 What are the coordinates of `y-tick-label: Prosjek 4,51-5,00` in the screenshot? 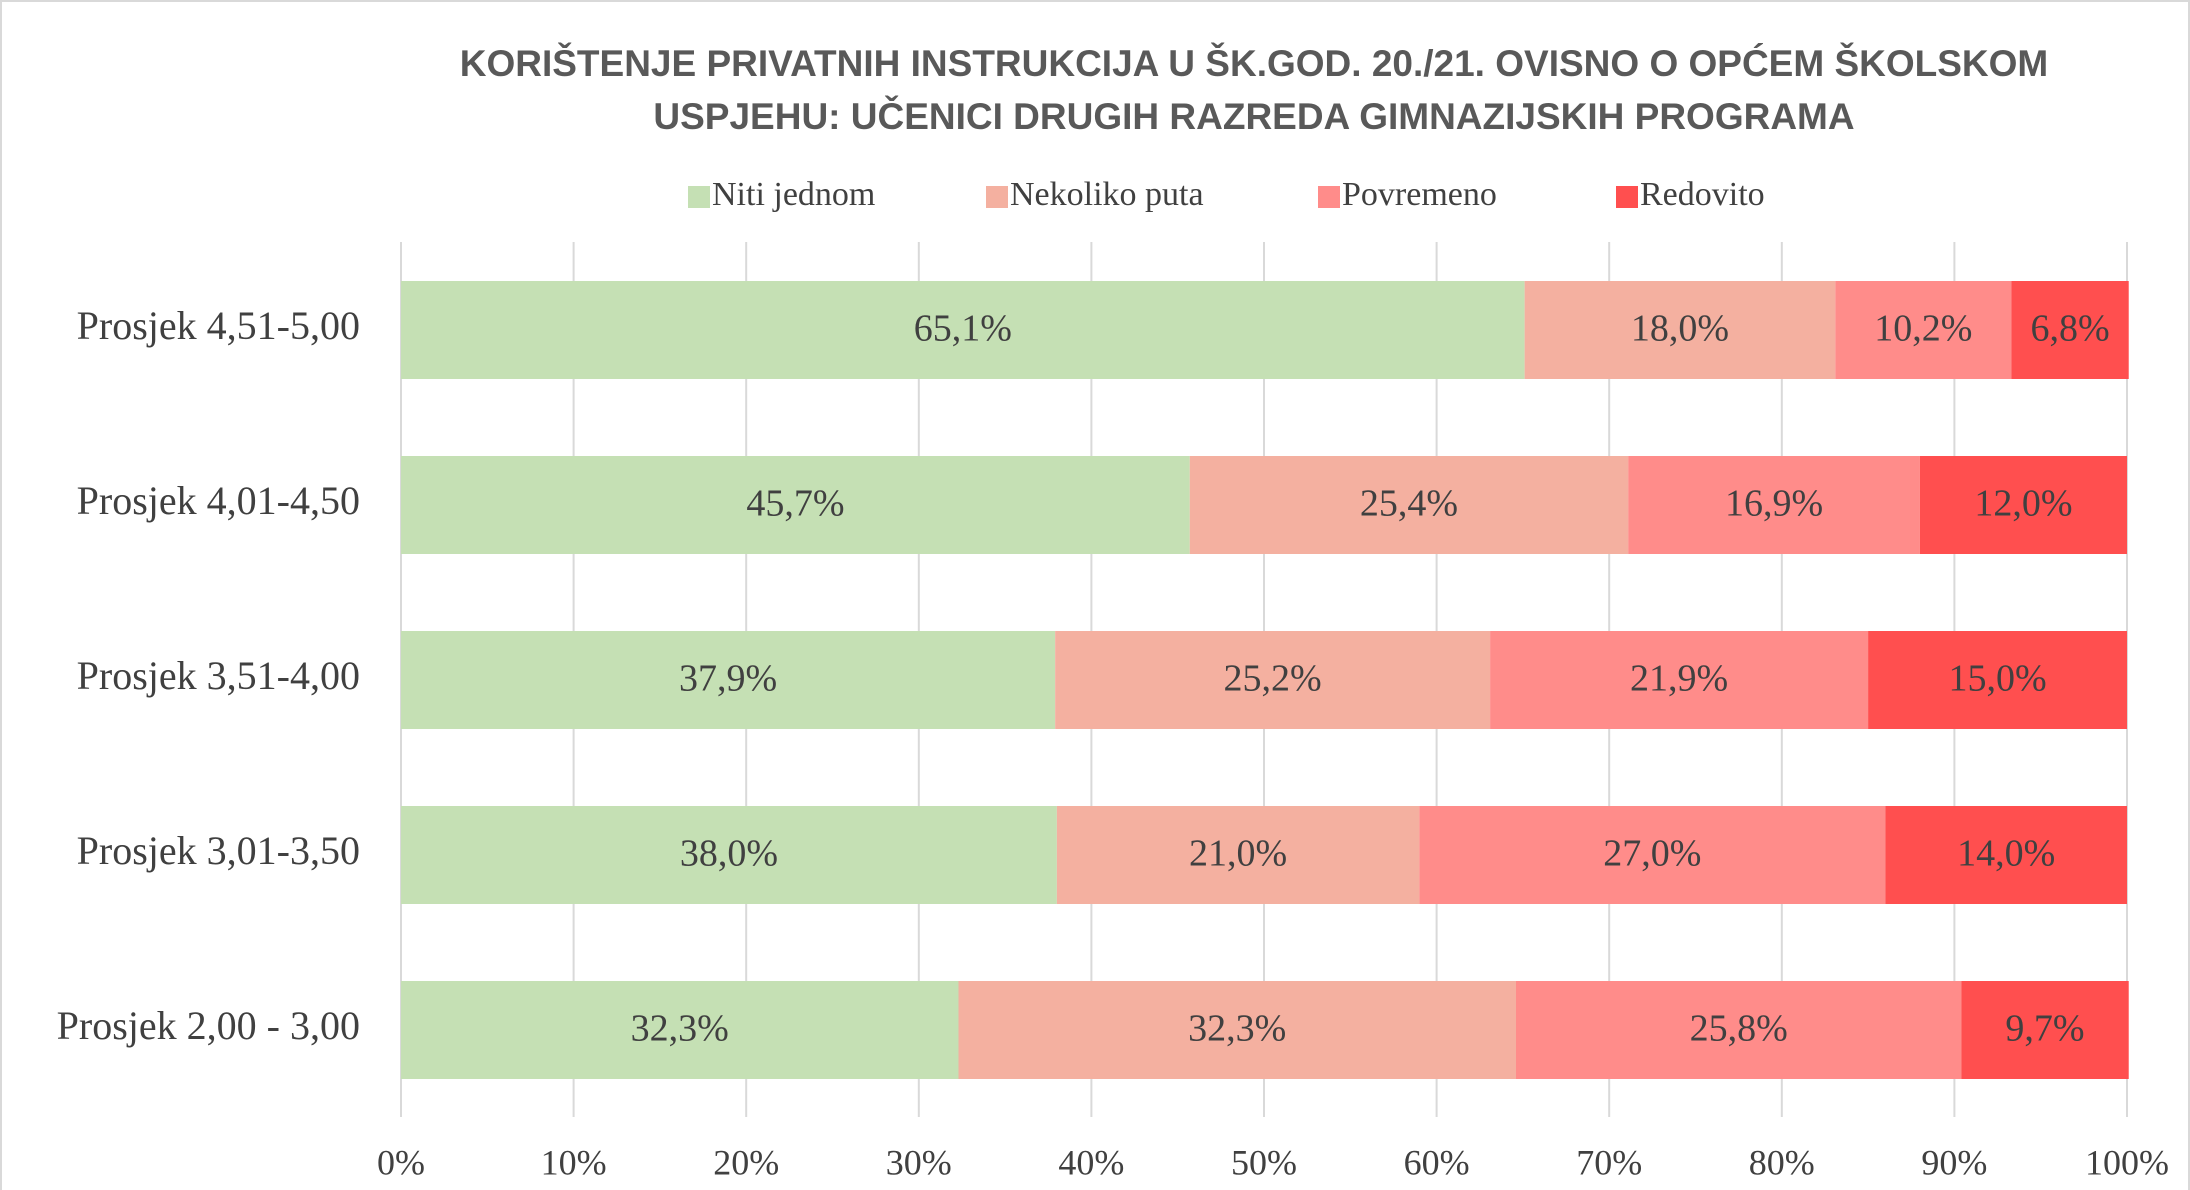 It's located at (218, 325).